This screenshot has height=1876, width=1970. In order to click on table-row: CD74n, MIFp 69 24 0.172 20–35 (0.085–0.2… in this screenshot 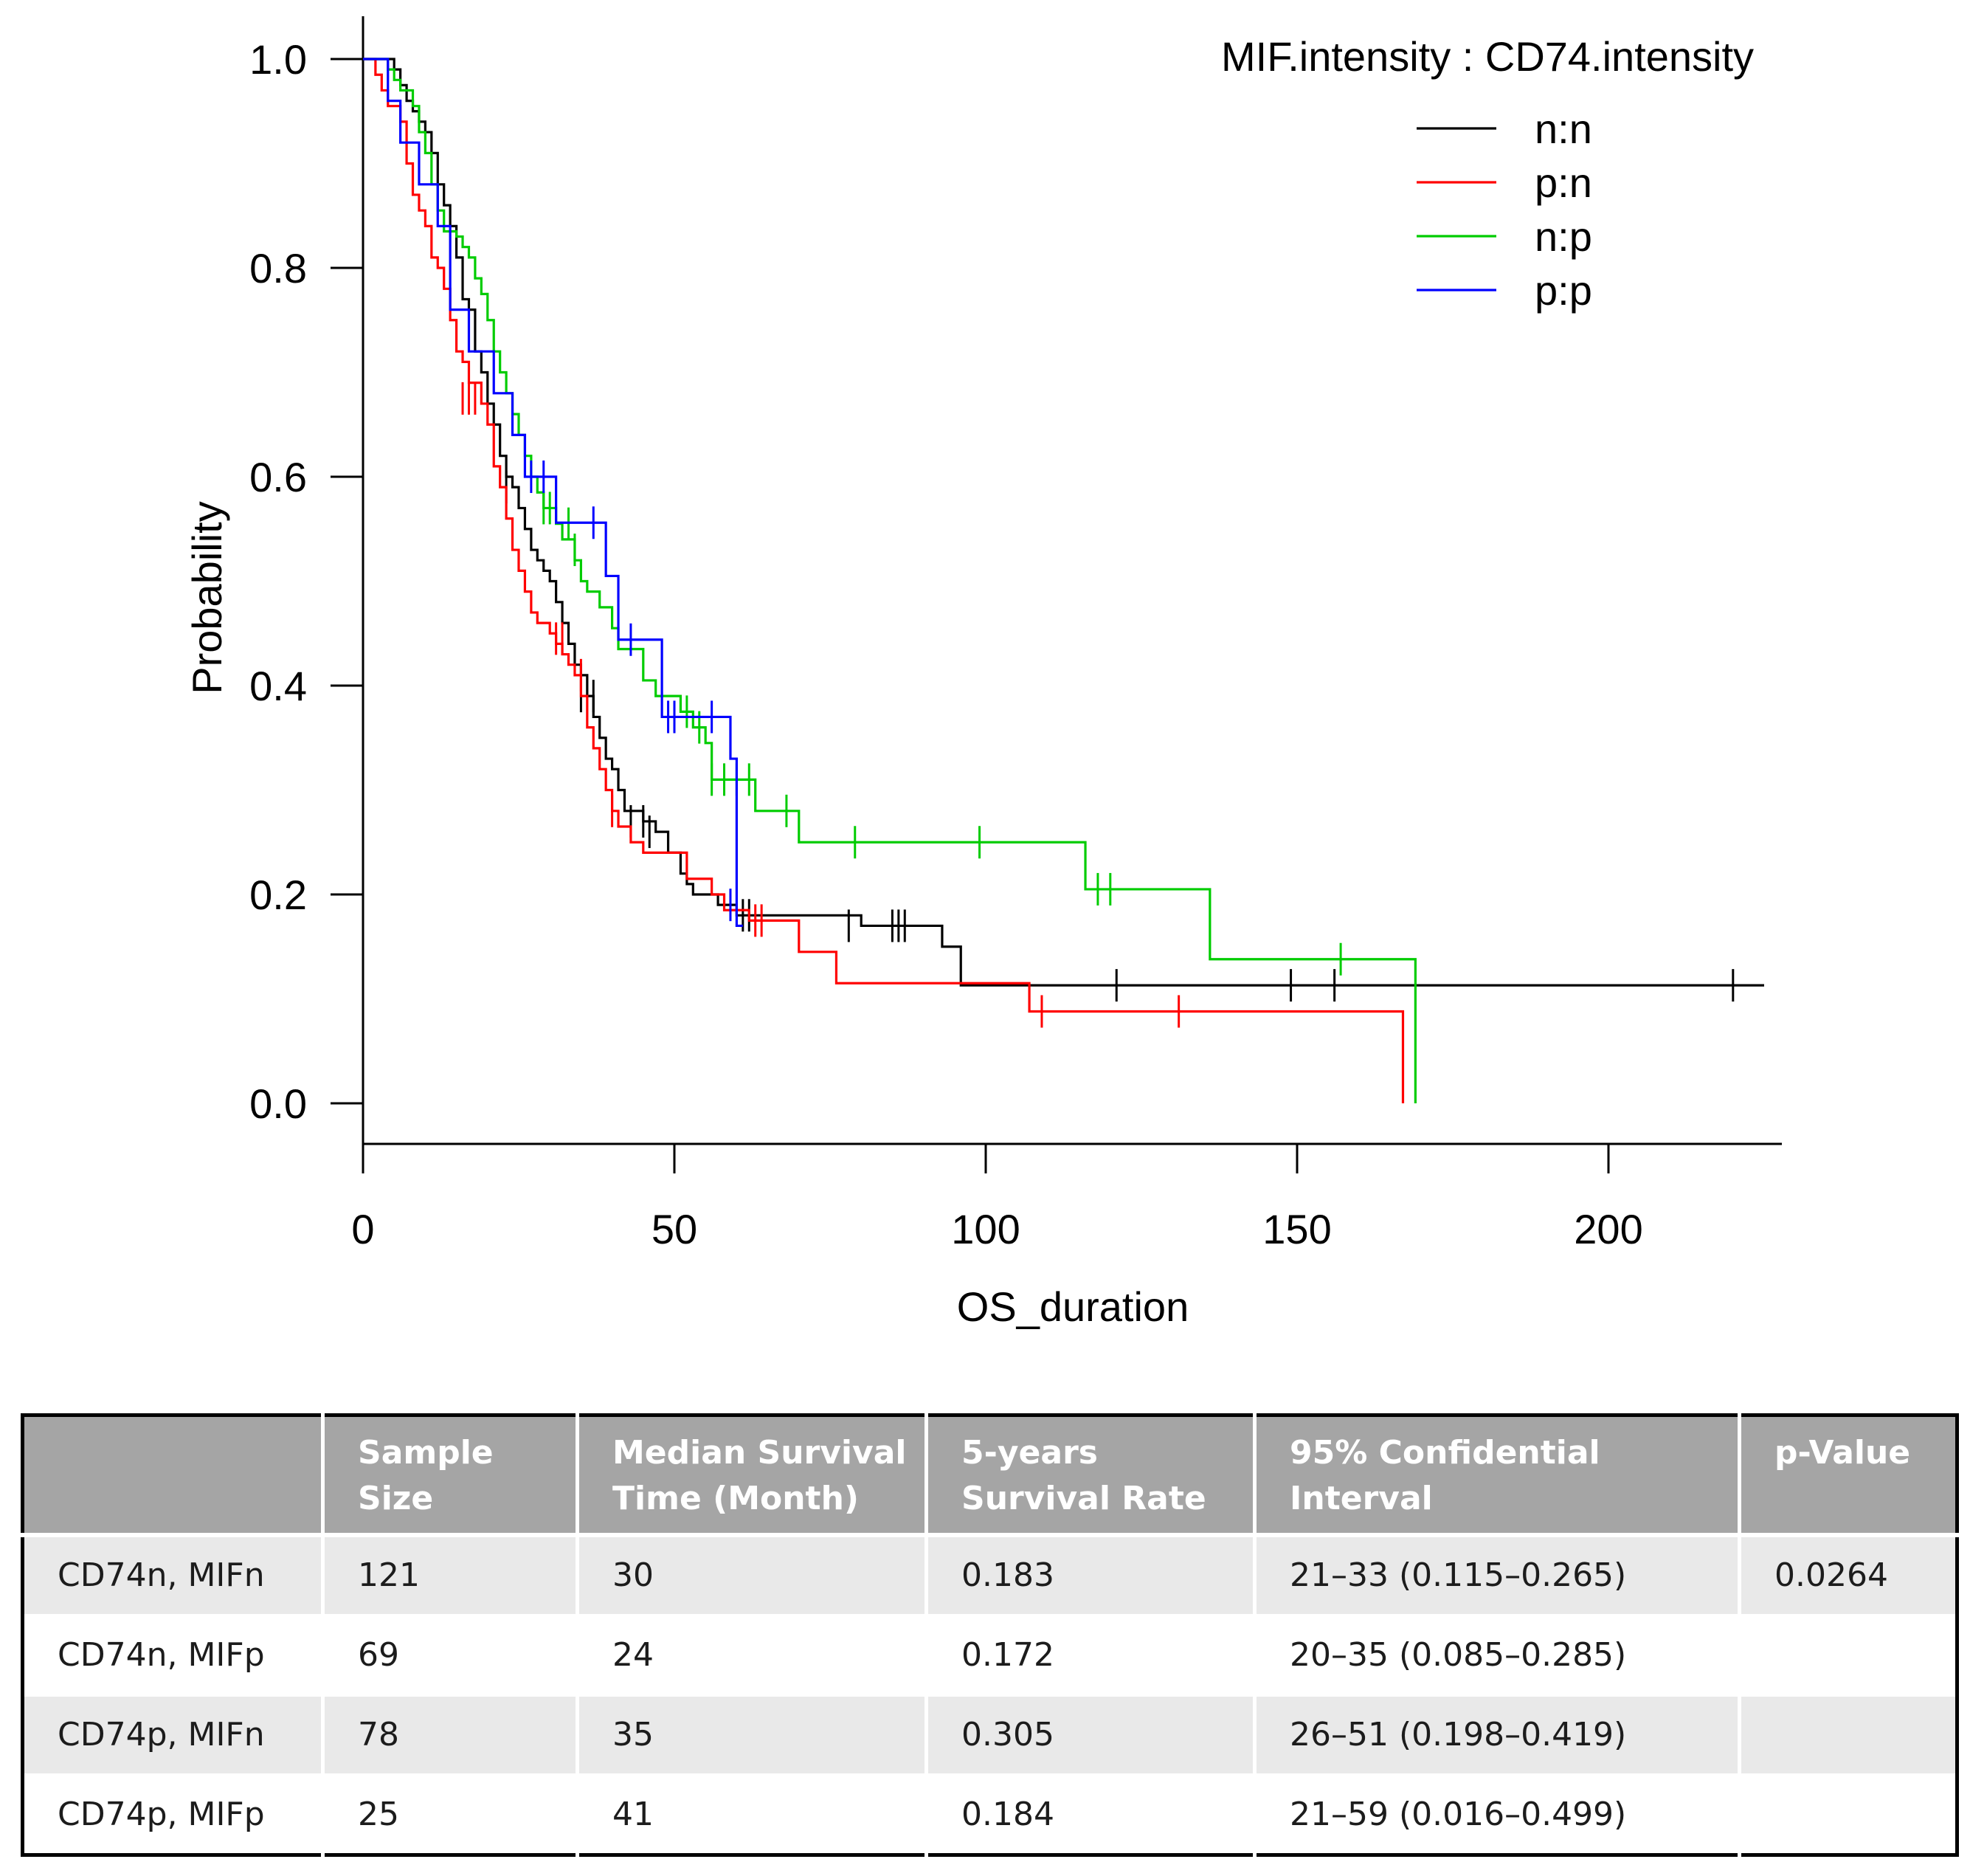, I will do `click(990, 1656)`.